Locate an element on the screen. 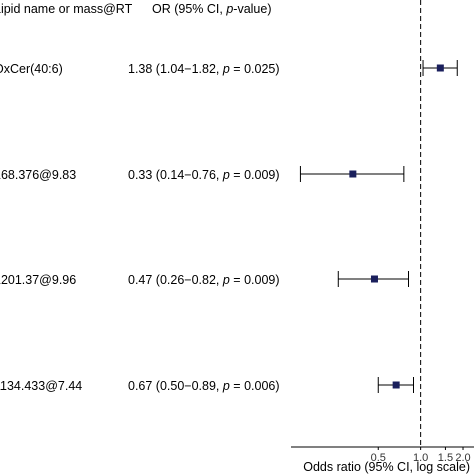  x-tick-label: 1.0 is located at coordinates (420, 458).